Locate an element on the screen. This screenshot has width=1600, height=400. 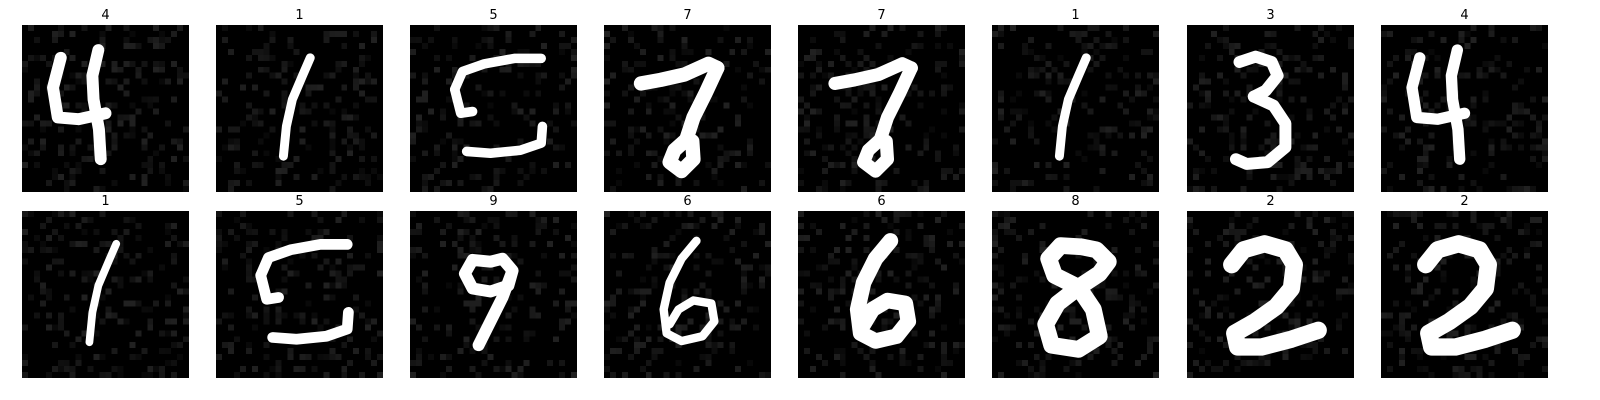
sample-label: 9 is located at coordinates (493, 201).